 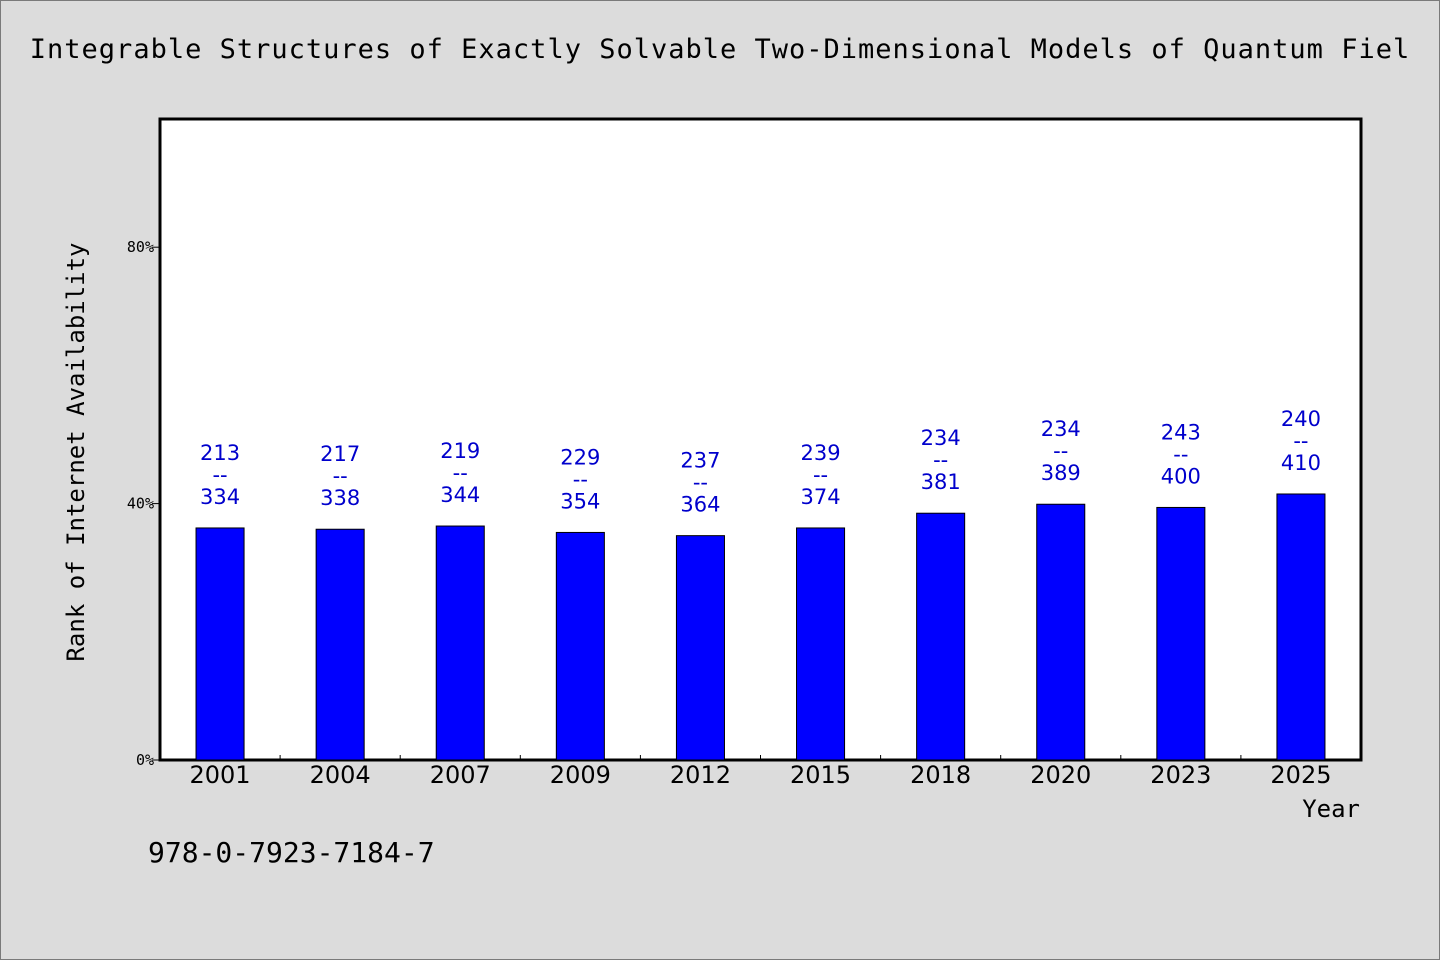 What do you see at coordinates (580, 501) in the screenshot?
I see `bar-label-bottom: 354` at bounding box center [580, 501].